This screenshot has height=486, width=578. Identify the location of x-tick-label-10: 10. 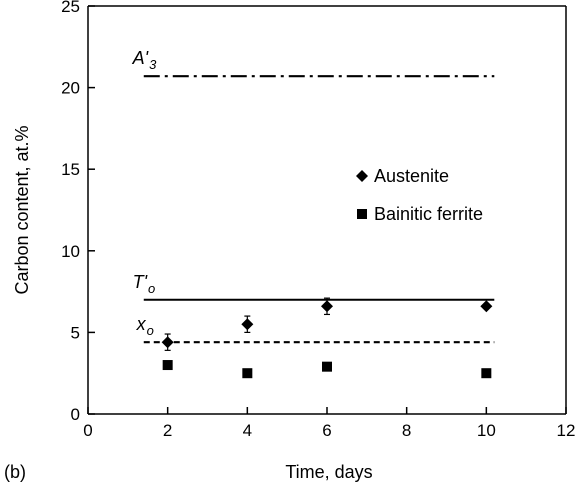
(486, 430).